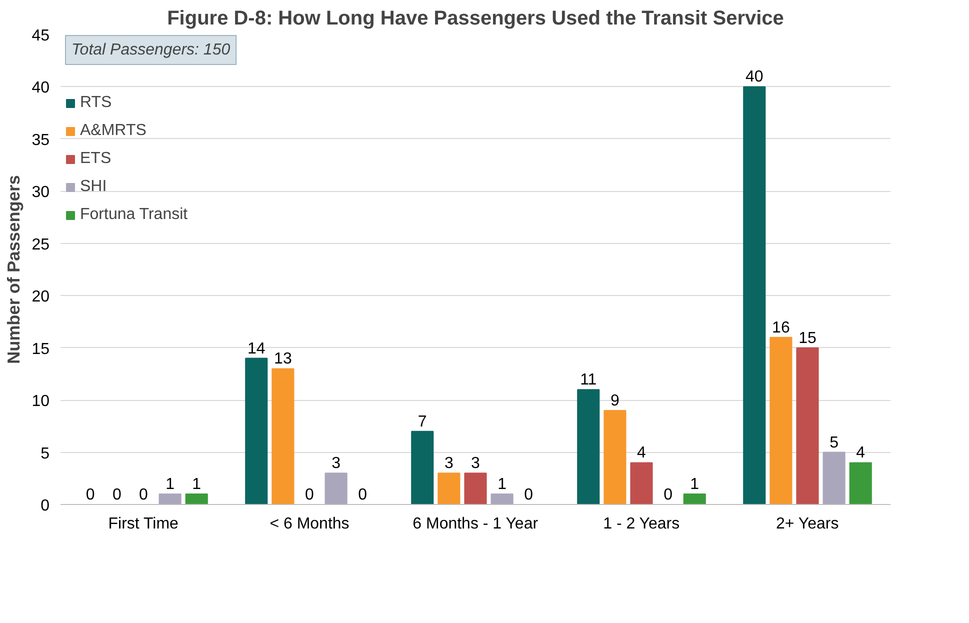 Image resolution: width=969 pixels, height=623 pixels. I want to click on x-tick-label: 1 - 2 Years, so click(641, 524).